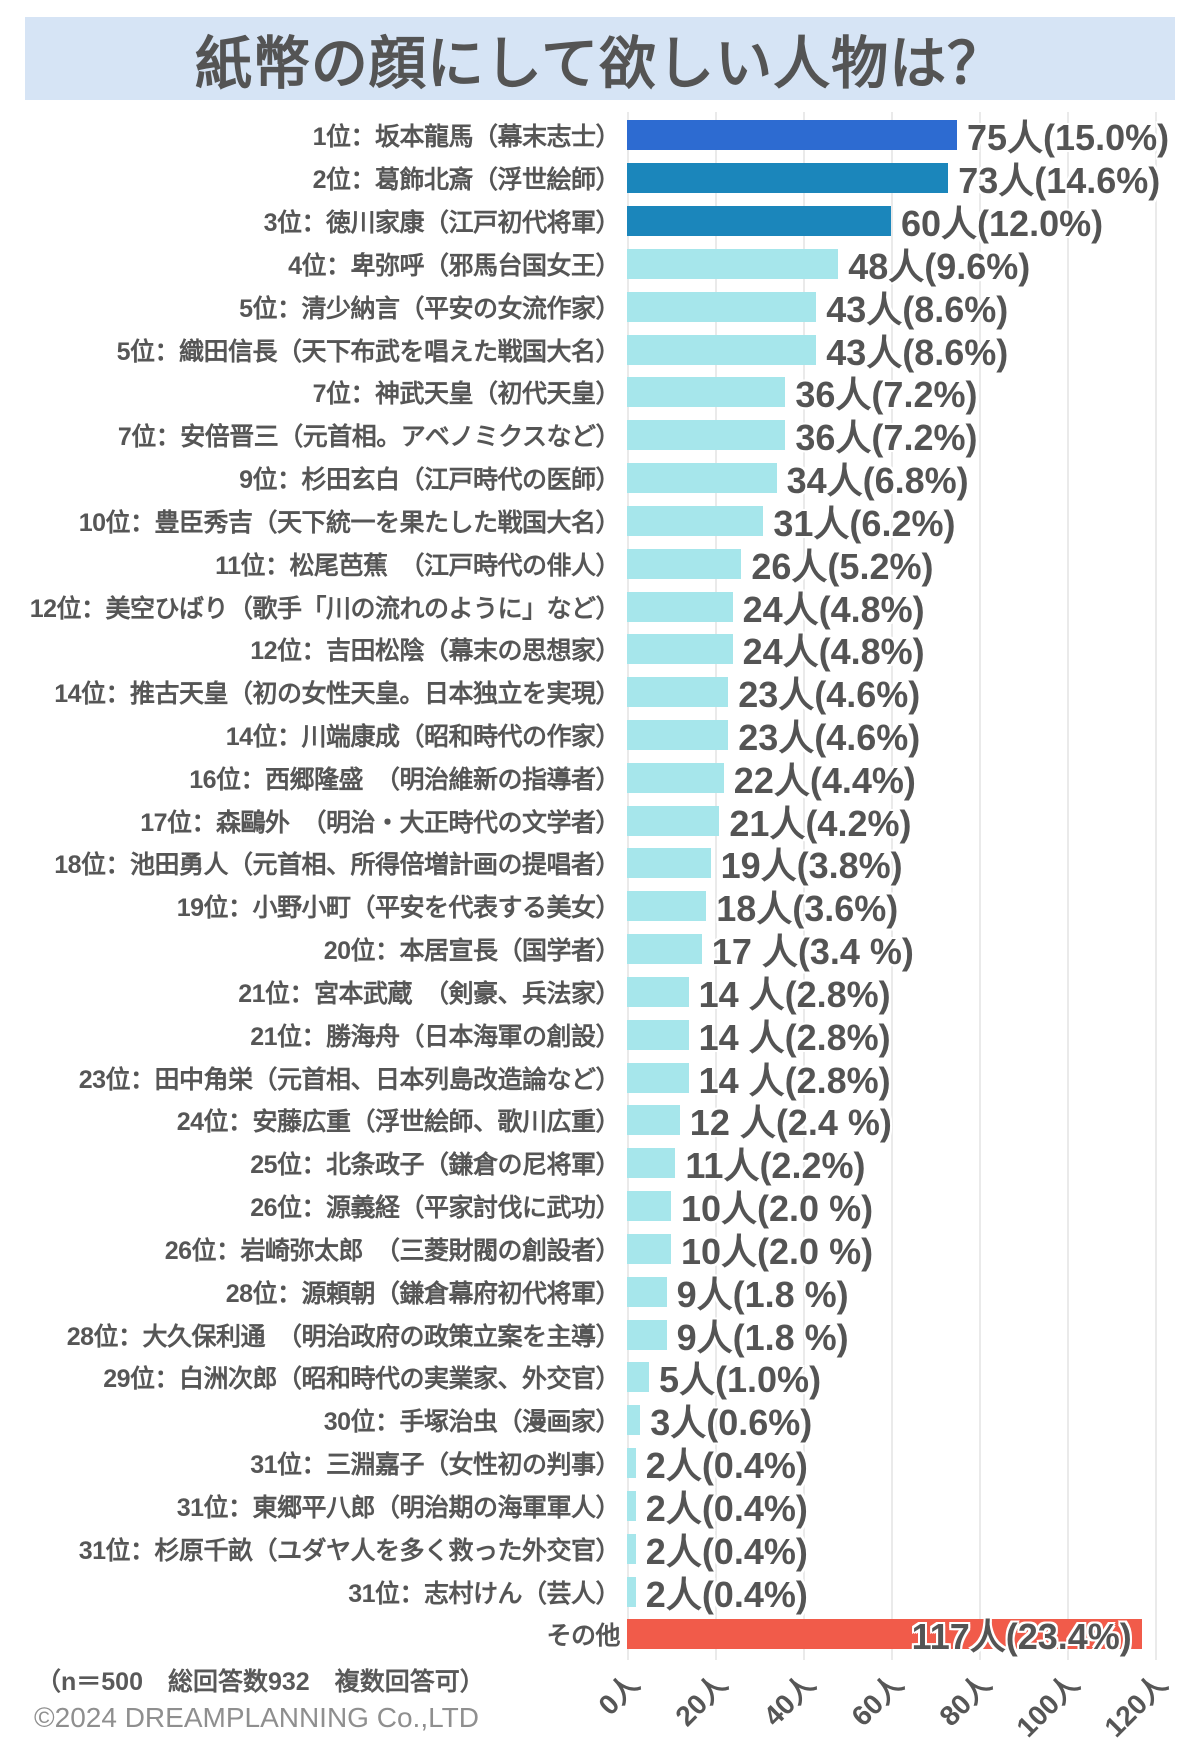  I want to click on category-label: 20位：本居宣長（国学者）, so click(472, 951).